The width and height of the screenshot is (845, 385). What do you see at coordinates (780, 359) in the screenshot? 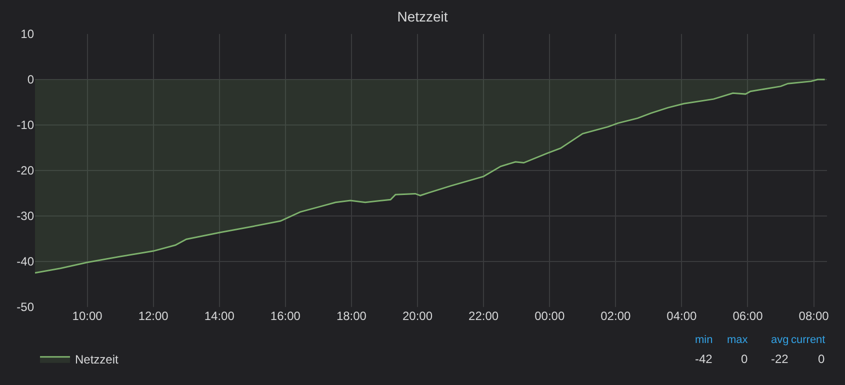
I see `text: -22` at bounding box center [780, 359].